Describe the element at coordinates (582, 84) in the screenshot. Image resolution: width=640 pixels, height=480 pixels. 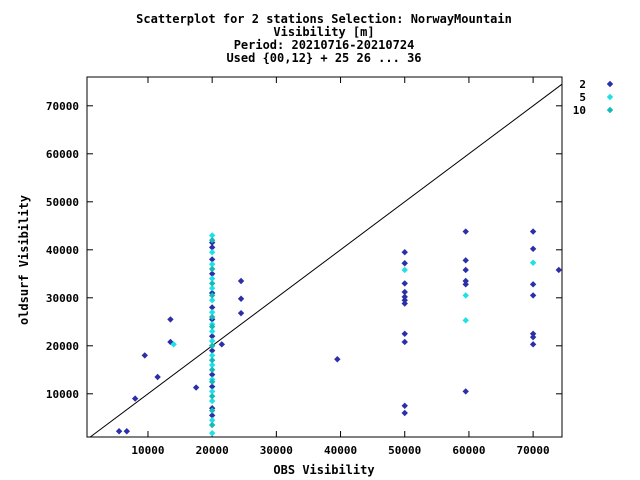
I see `legend-label: 2` at that location.